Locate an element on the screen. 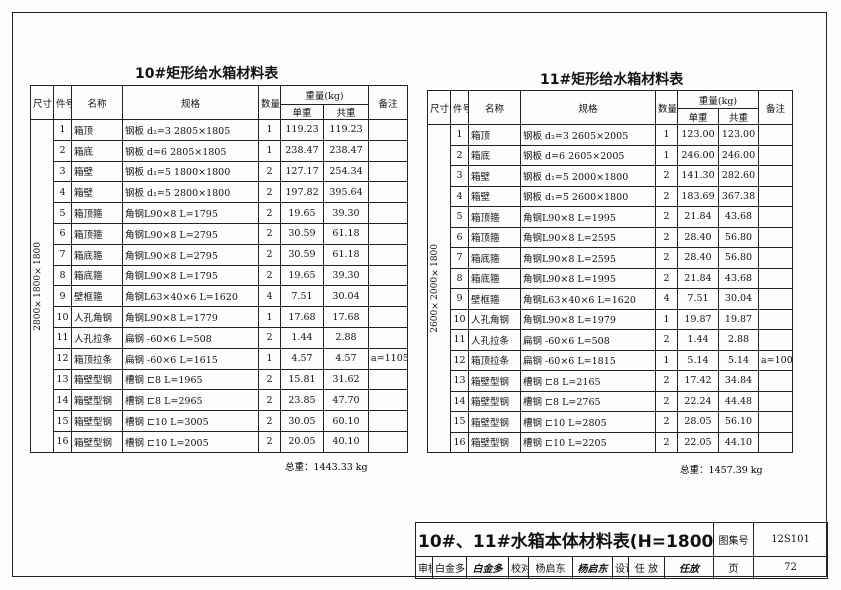 This screenshot has width=841, height=590. table-cell: 30.04 is located at coordinates (738, 299).